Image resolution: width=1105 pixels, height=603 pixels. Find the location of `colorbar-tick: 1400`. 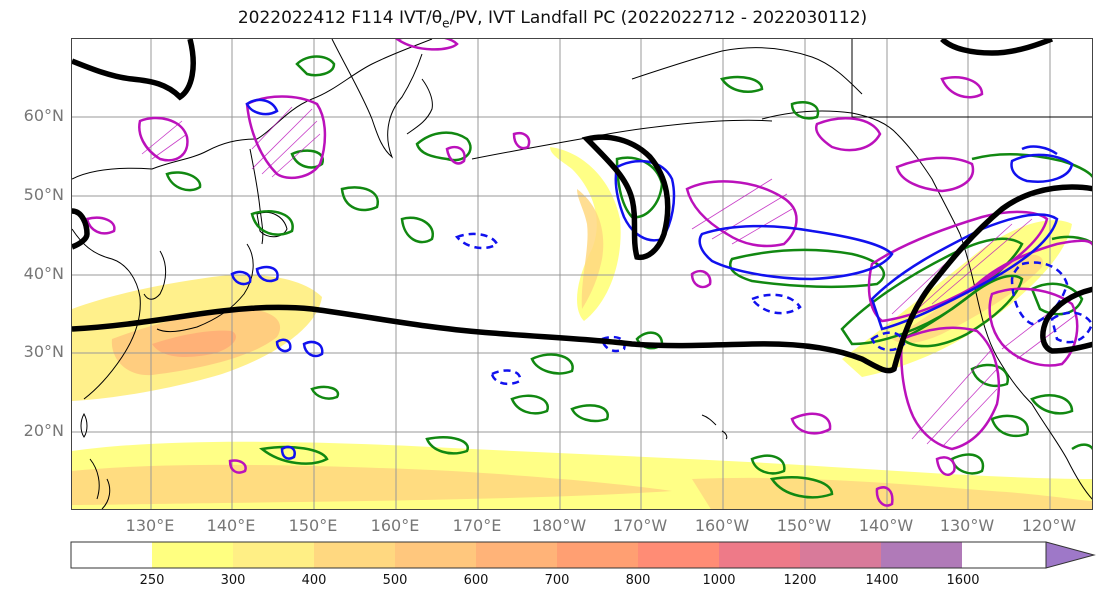

colorbar-tick: 1400 is located at coordinates (882, 580).